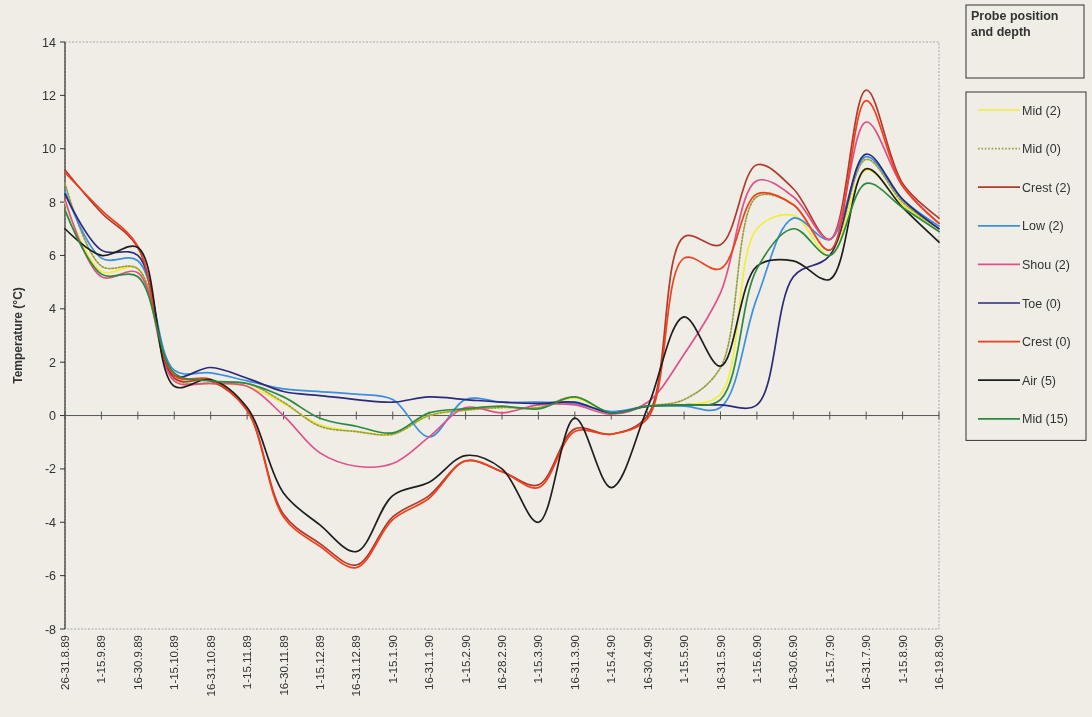 The image size is (1092, 717). Describe the element at coordinates (174, 662) in the screenshot. I see `x-tick-label: 1-15.10.89` at that location.